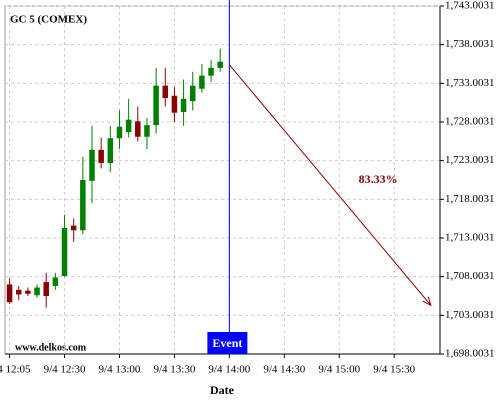 The width and height of the screenshot is (500, 400). I want to click on y-tick-label: 1,718.0031, so click(470, 199).